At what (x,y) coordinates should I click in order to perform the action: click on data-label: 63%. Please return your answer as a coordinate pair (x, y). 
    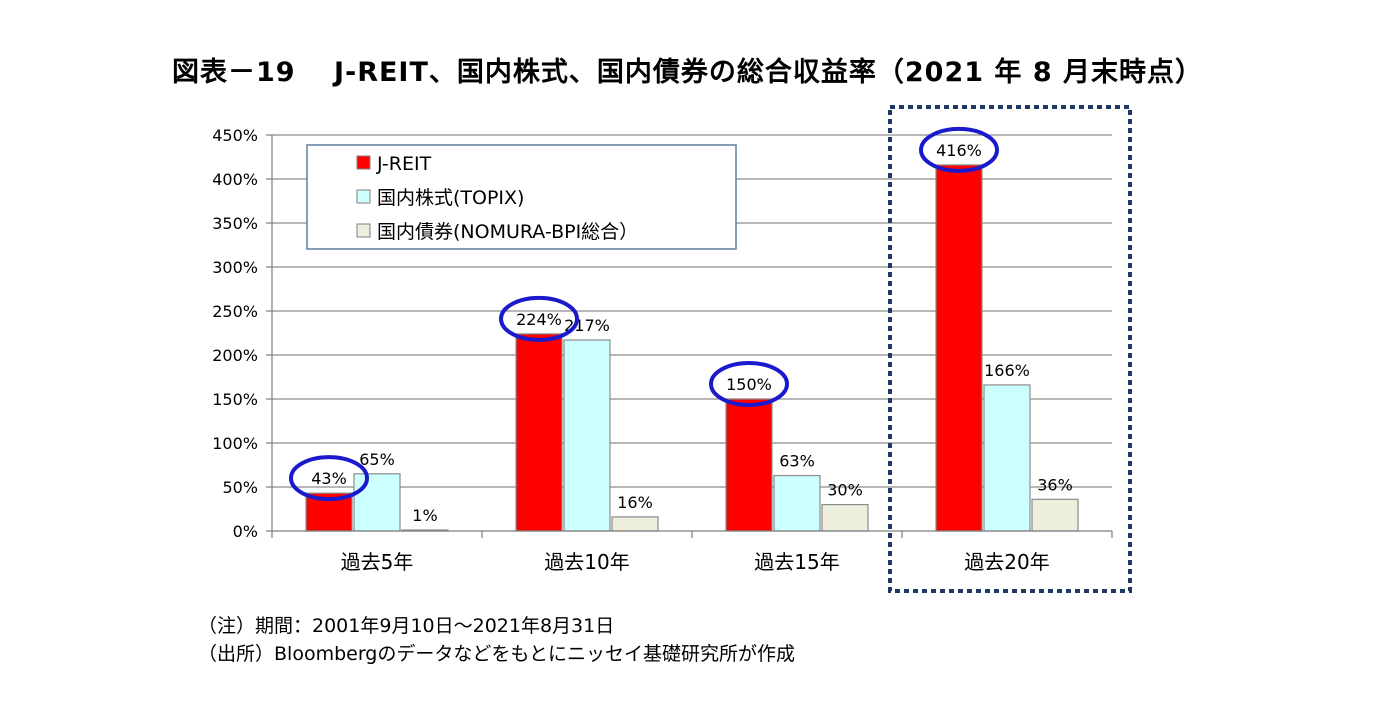
    Looking at the image, I should click on (797, 461).